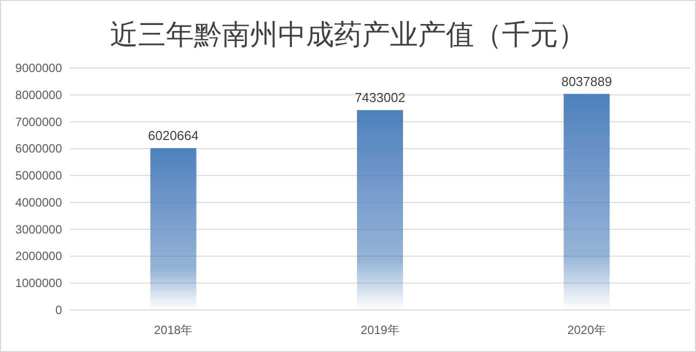 Image resolution: width=696 pixels, height=352 pixels. Describe the element at coordinates (38, 121) in the screenshot. I see `y-tick-label: 7000000` at that location.